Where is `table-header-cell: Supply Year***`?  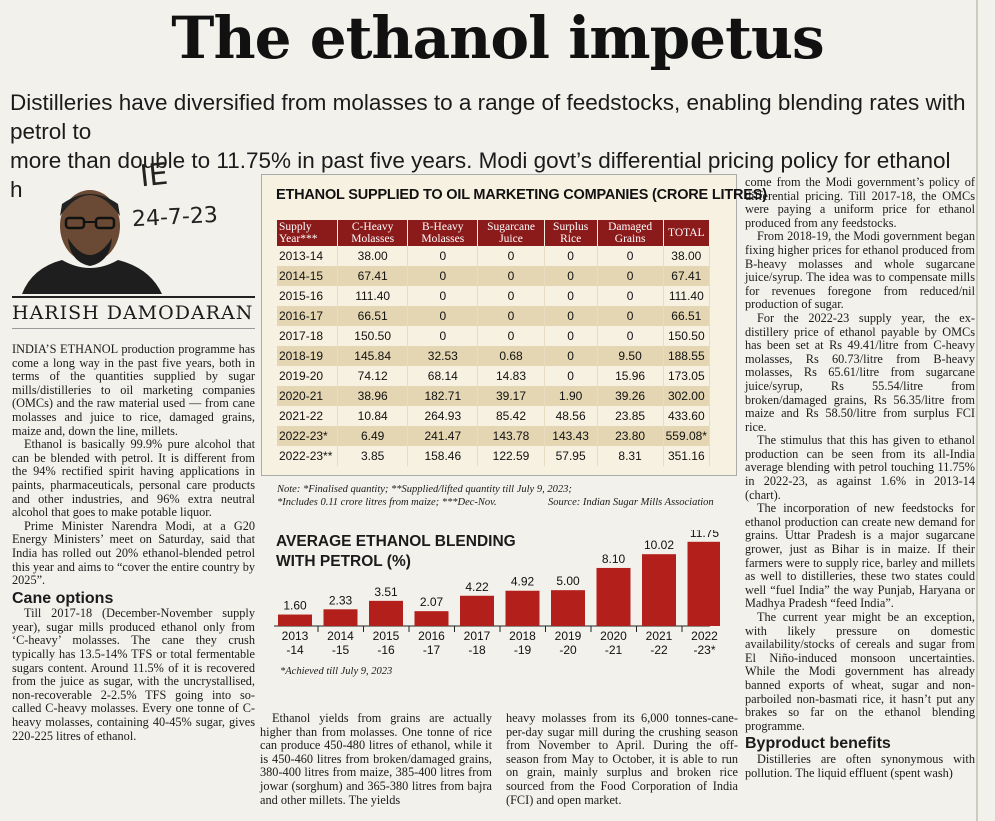
table-header-cell: Supply Year*** is located at coordinates (308, 233).